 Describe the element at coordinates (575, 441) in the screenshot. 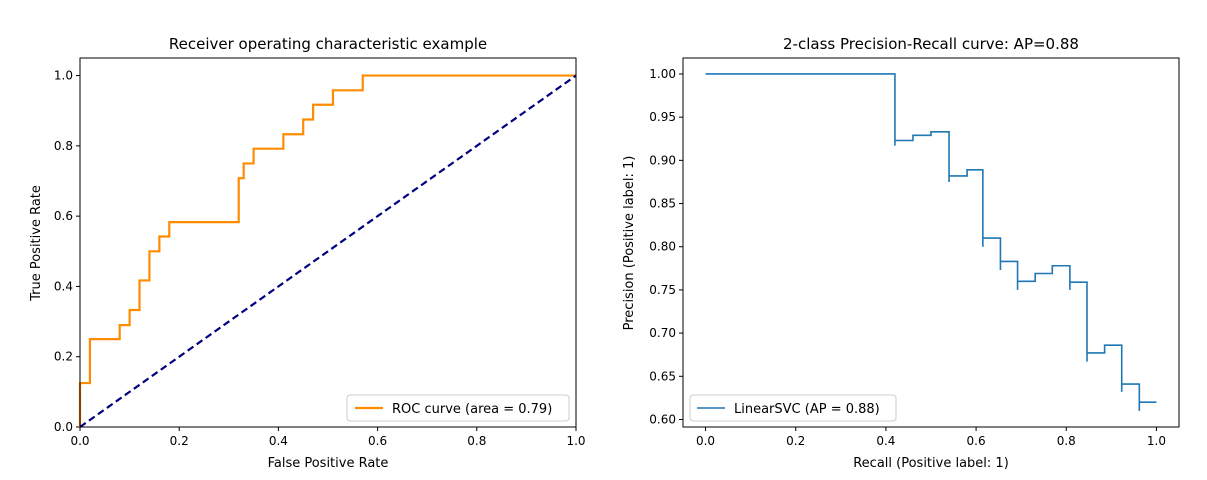

I see `roc-x-tick-label: 1.0` at that location.